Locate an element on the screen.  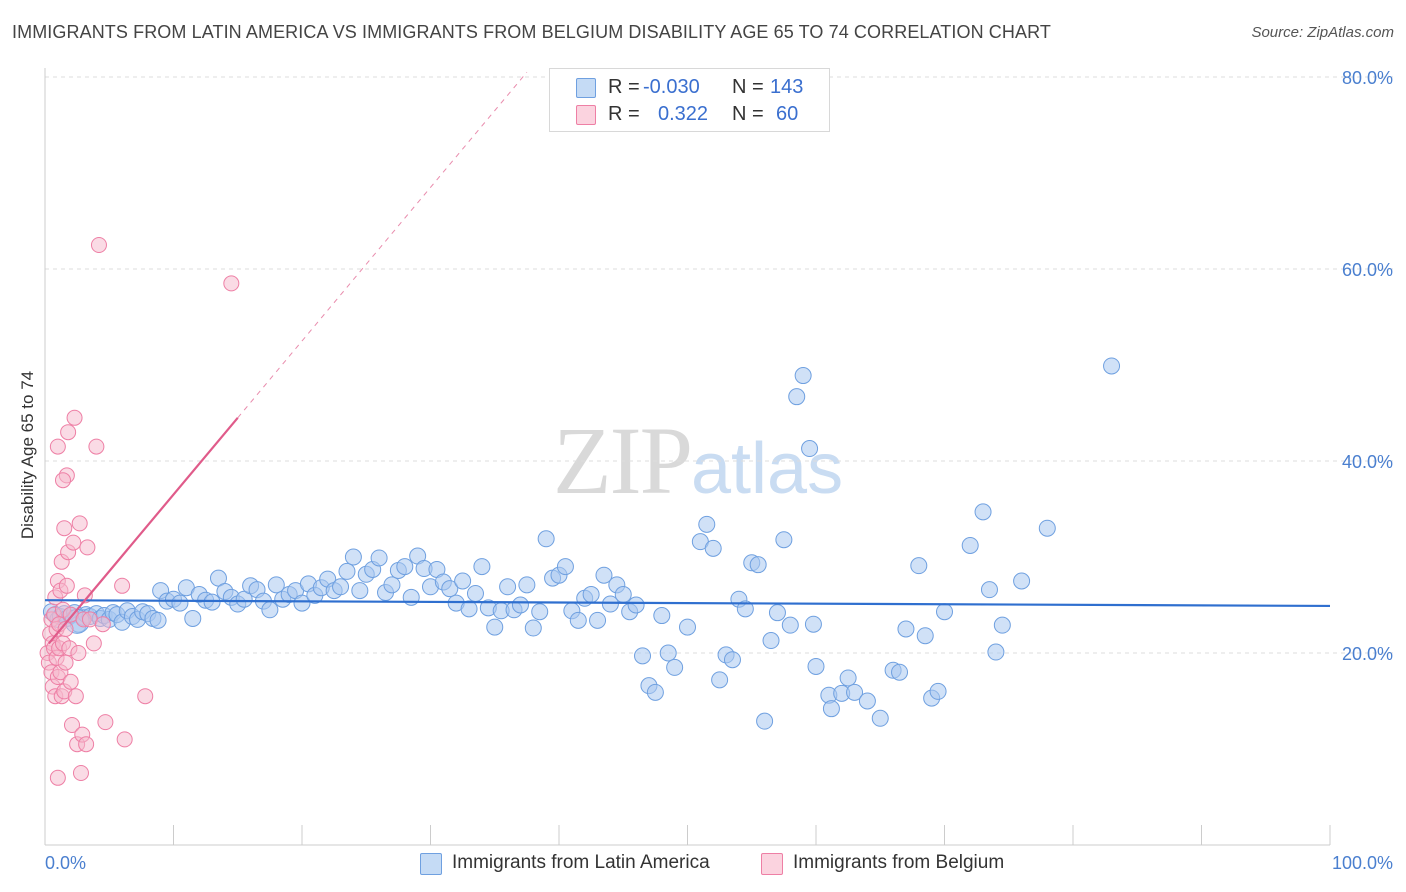
y-tick-label: 80.0% is located at coordinates (1367, 78).